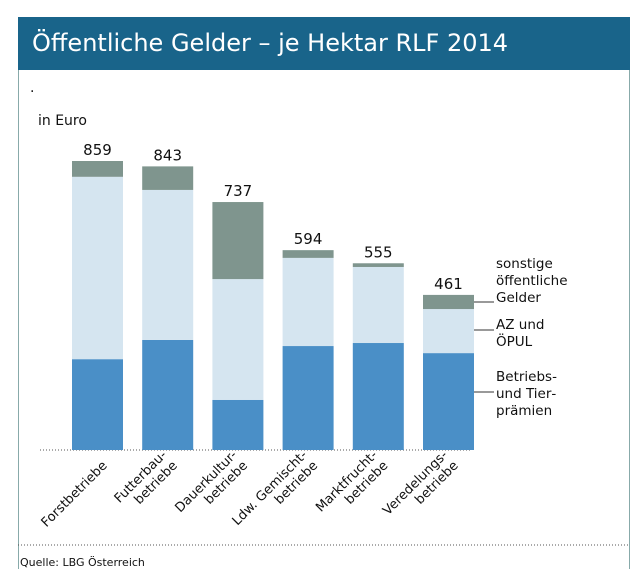 The width and height of the screenshot is (642, 569). What do you see at coordinates (32, 88) in the screenshot?
I see `note: .` at bounding box center [32, 88].